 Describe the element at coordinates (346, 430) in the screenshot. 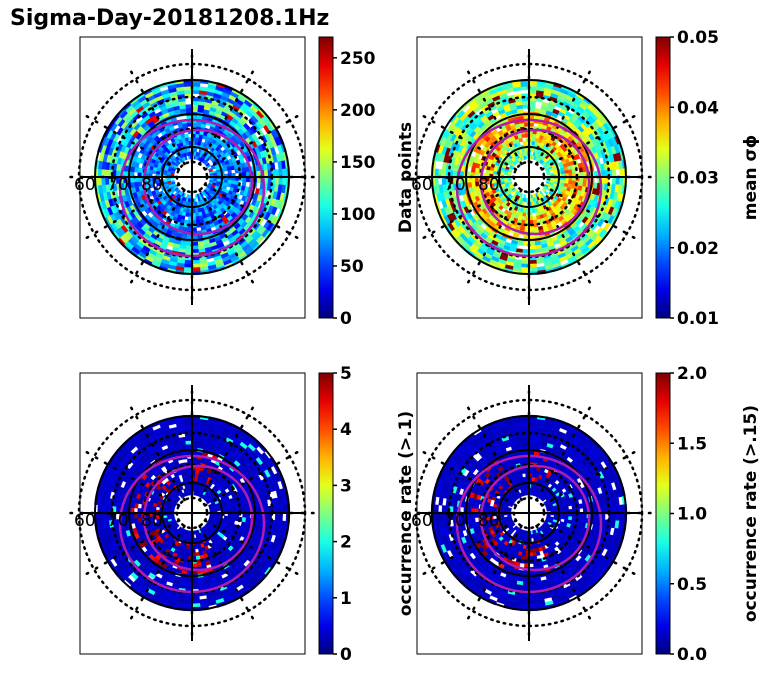

I see `colorbar-tick-label: 4` at that location.